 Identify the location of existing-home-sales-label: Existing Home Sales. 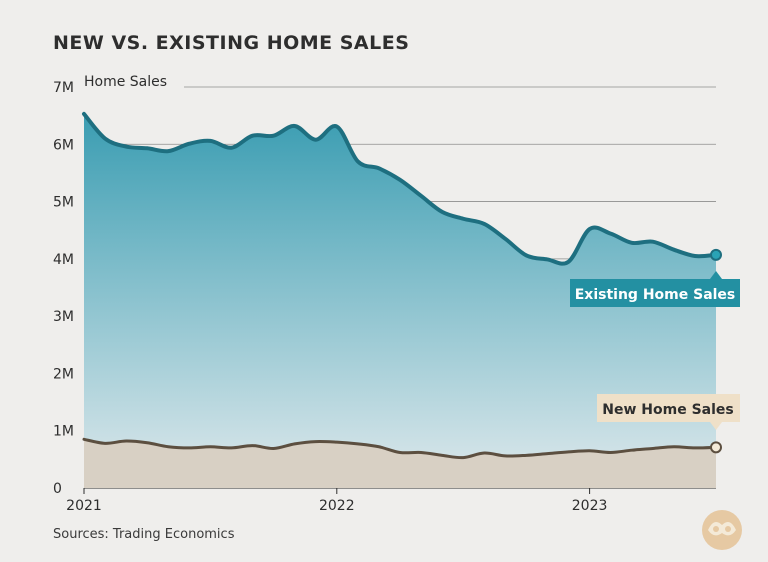
(655, 289).